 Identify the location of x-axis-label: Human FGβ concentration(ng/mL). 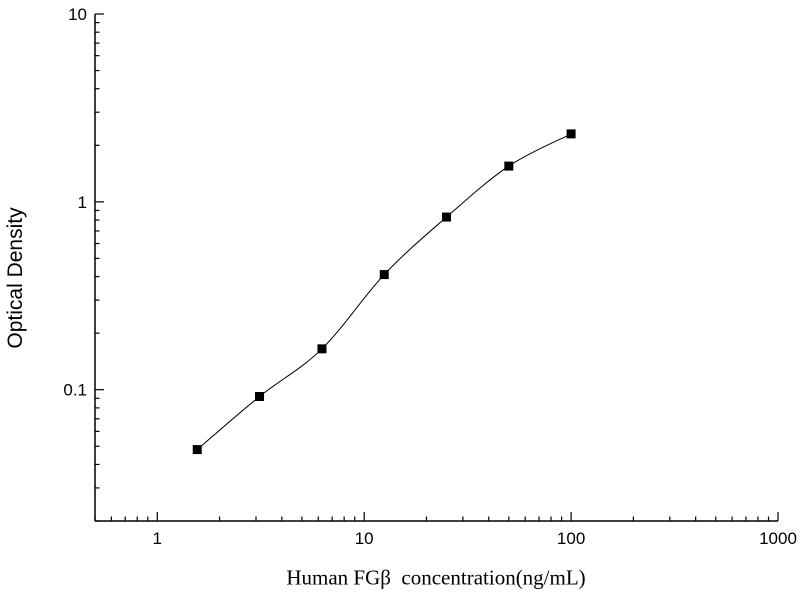
(436, 577).